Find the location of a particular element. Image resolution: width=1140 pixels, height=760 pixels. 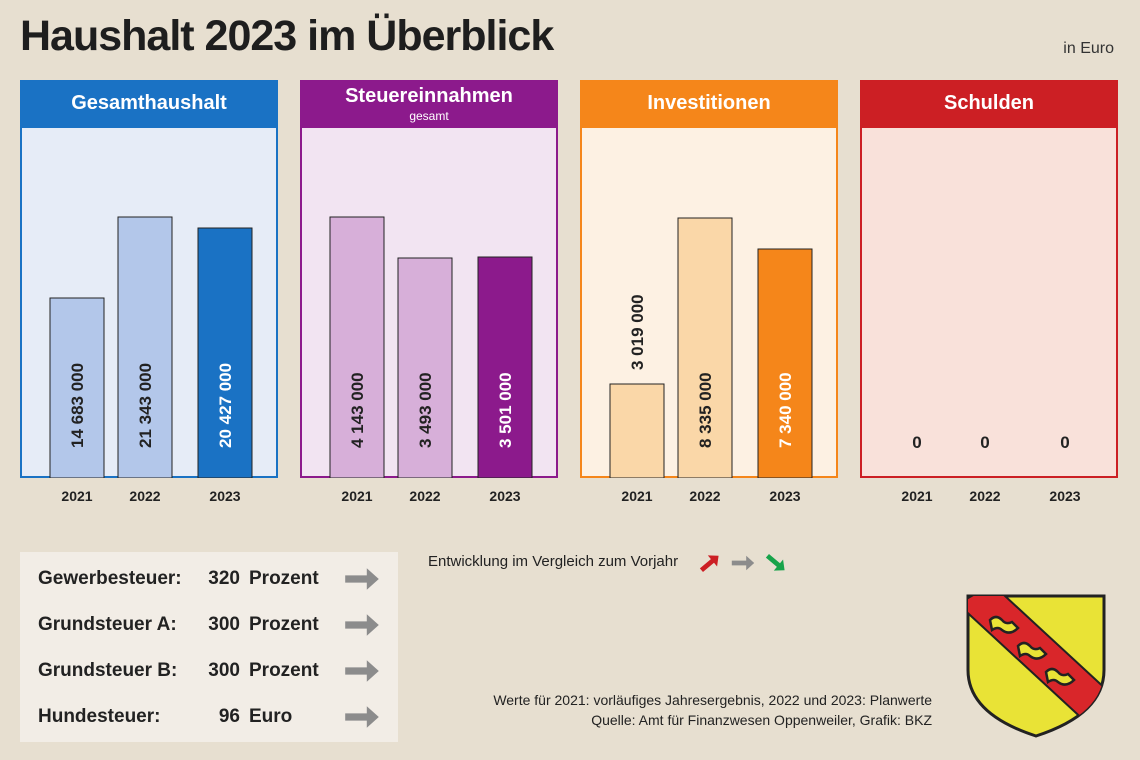

trend-legend-icons is located at coordinates (742, 563).